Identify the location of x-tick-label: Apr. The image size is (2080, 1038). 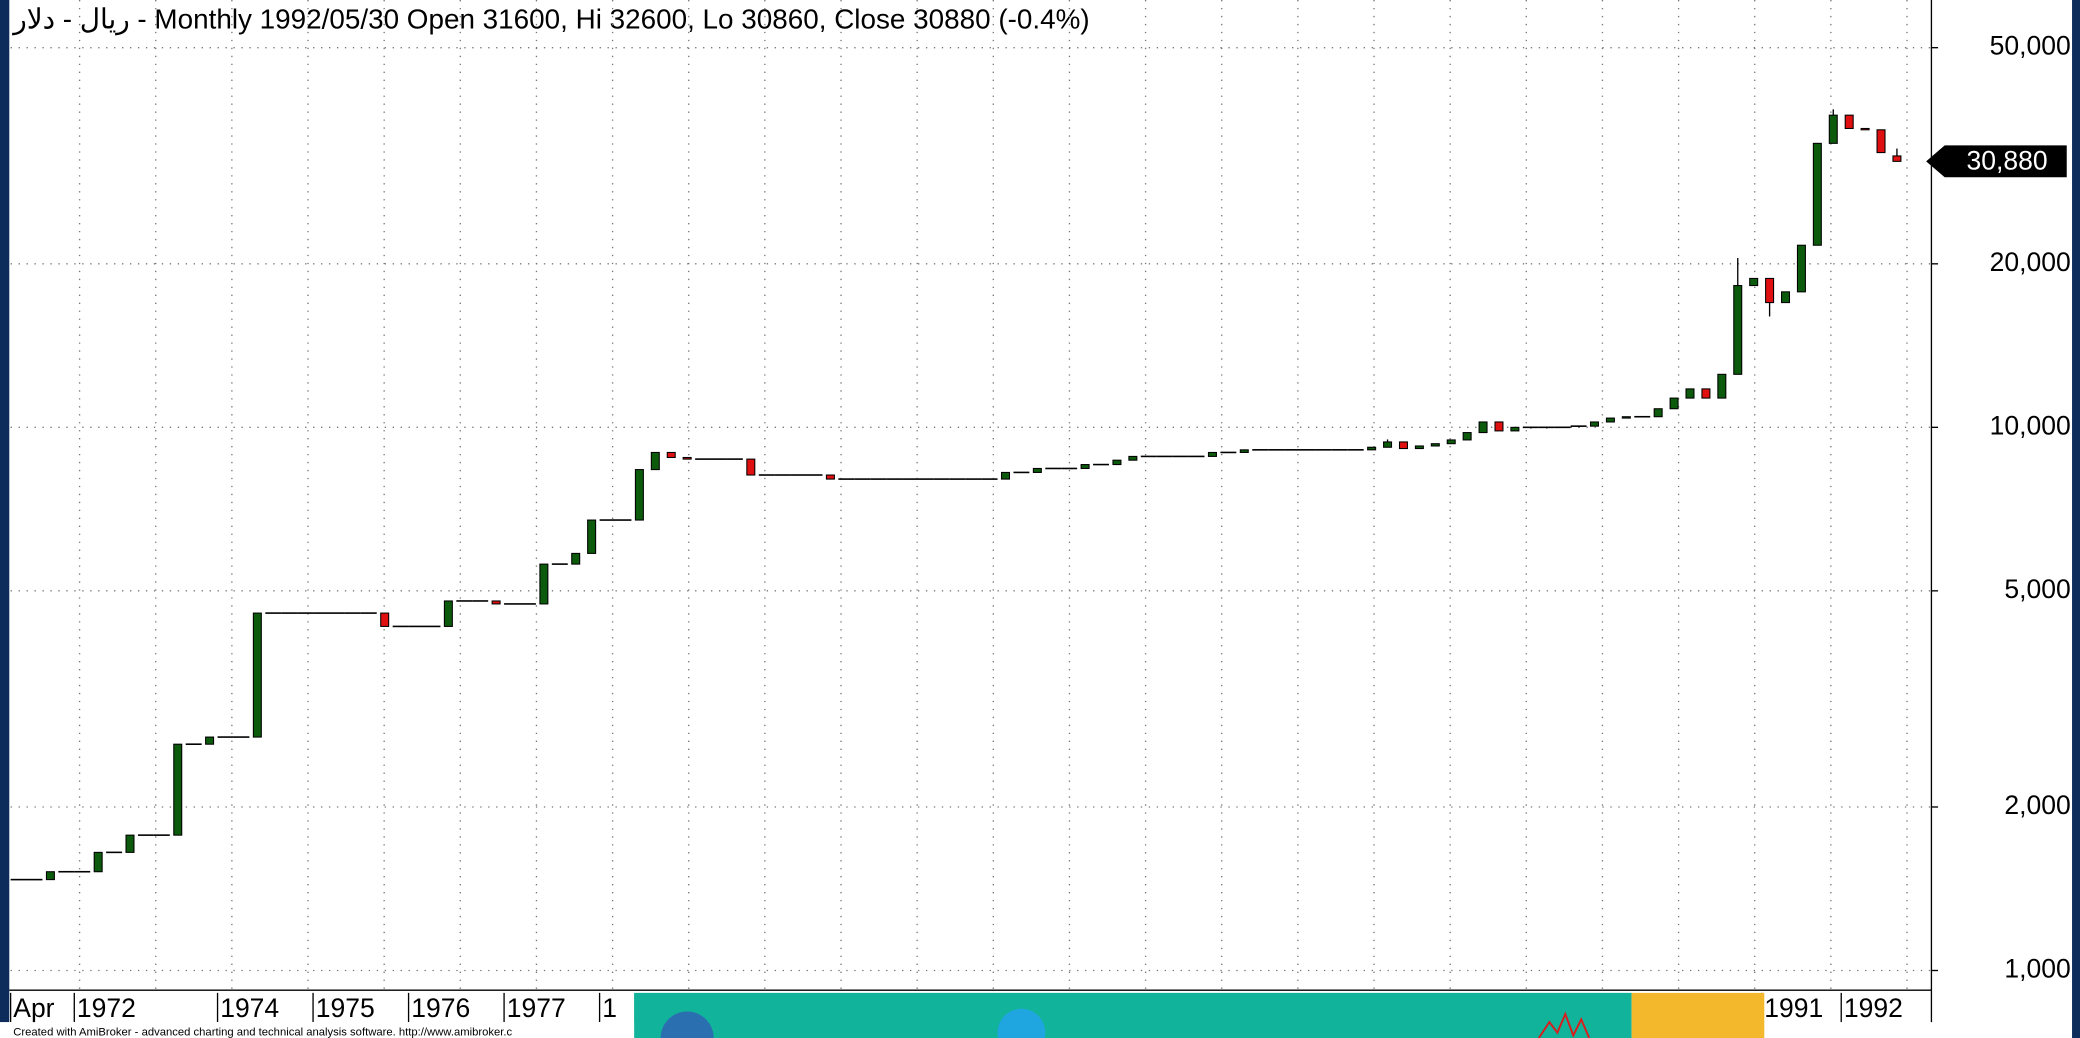
(33, 1008).